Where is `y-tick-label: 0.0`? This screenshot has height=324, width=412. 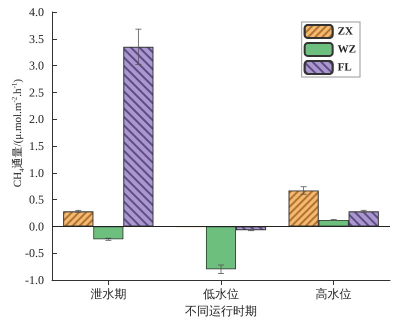 y-tick-label: 0.0 is located at coordinates (36, 226).